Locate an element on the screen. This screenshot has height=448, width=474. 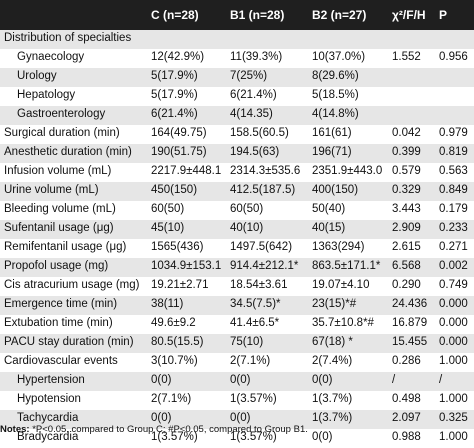
header-col-p: P is located at coordinates (443, 15).